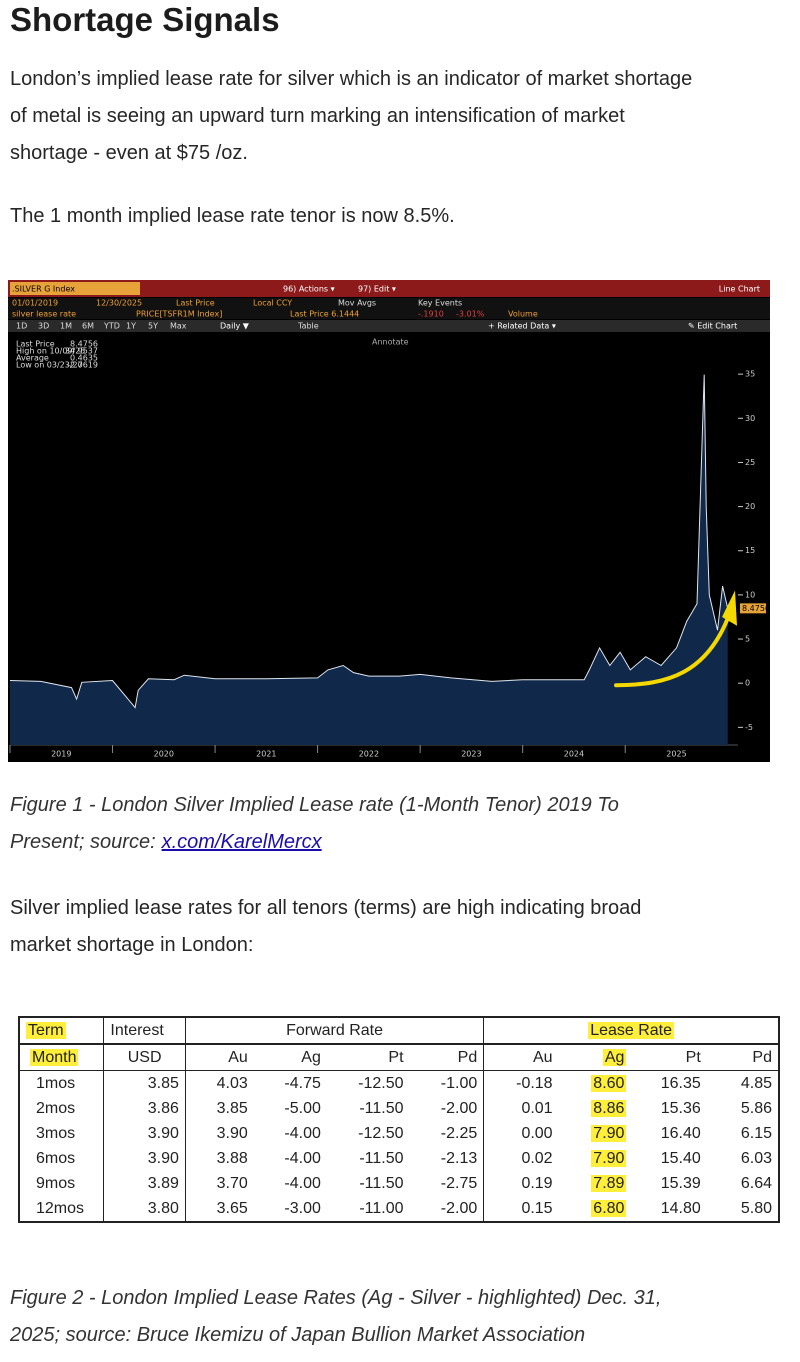  I want to click on toolbar-text: Last Price 6.1444, so click(324, 314).